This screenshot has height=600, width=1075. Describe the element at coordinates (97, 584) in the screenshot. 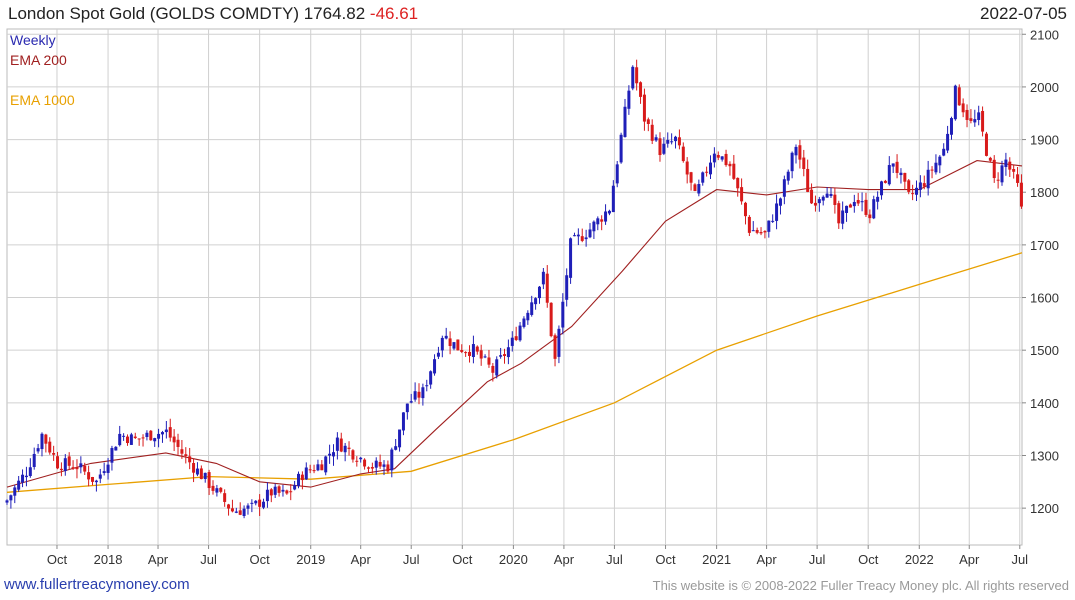

I see `site-link: www.fullertreacymoney.com` at that location.